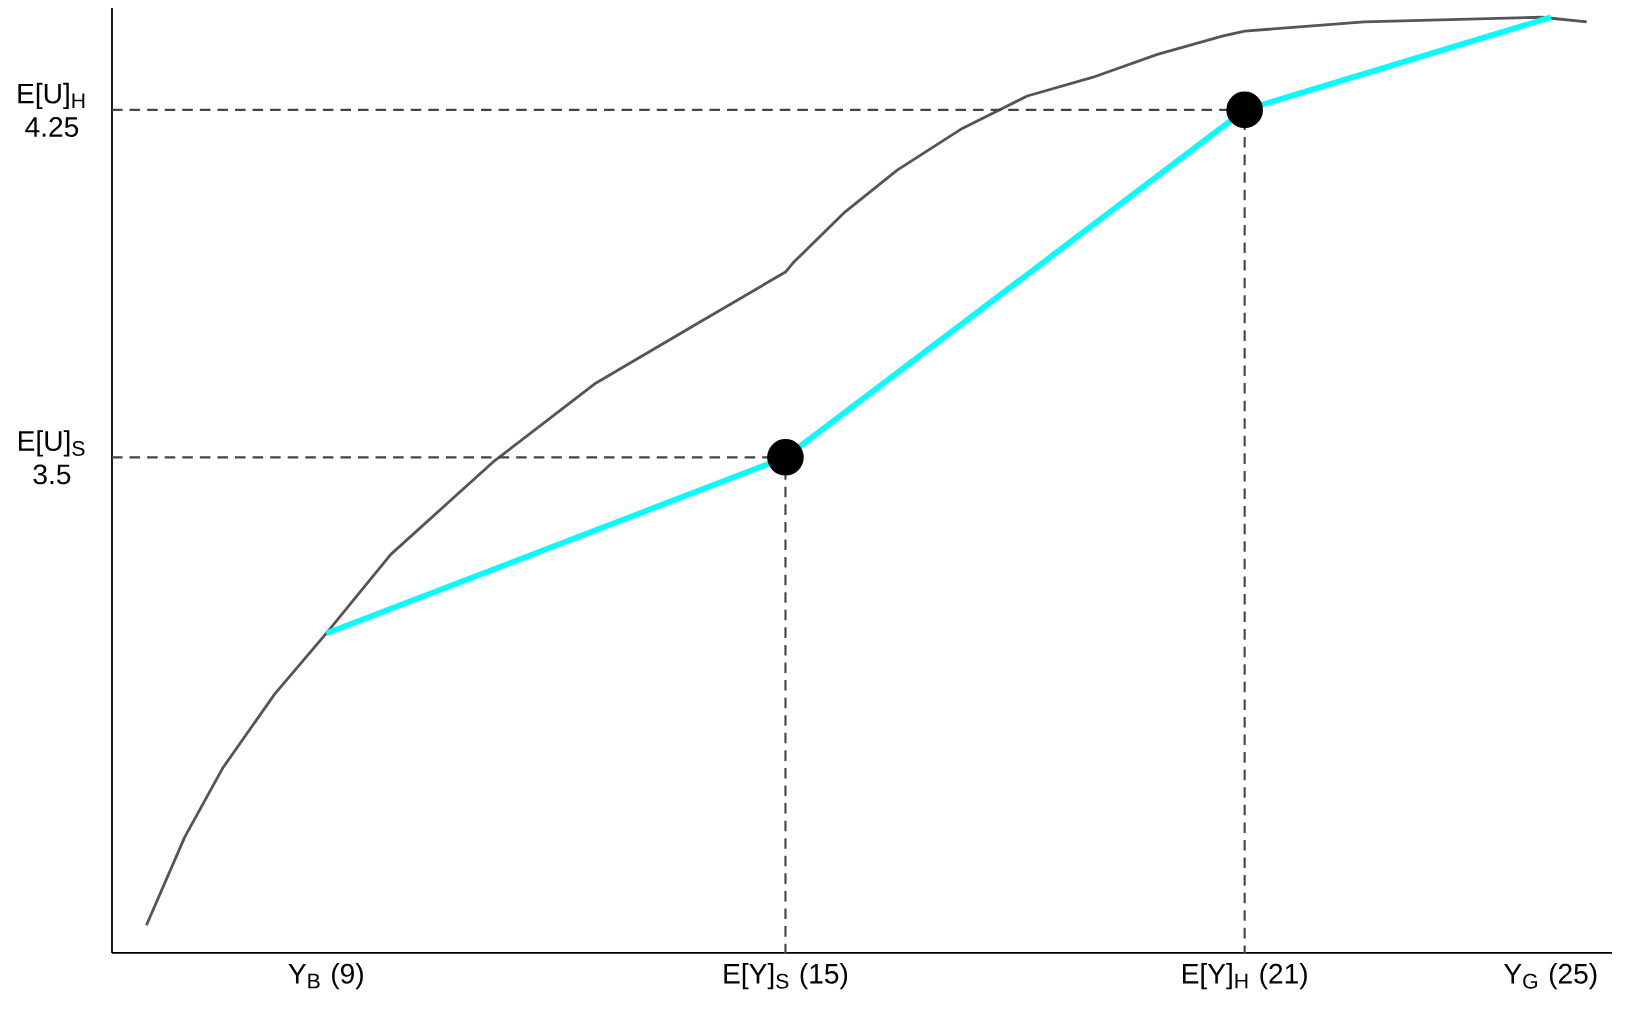 This screenshot has height=1025, width=1641. I want to click on x-tick-label: Y$_{G}$ (25), so click(1550, 976).